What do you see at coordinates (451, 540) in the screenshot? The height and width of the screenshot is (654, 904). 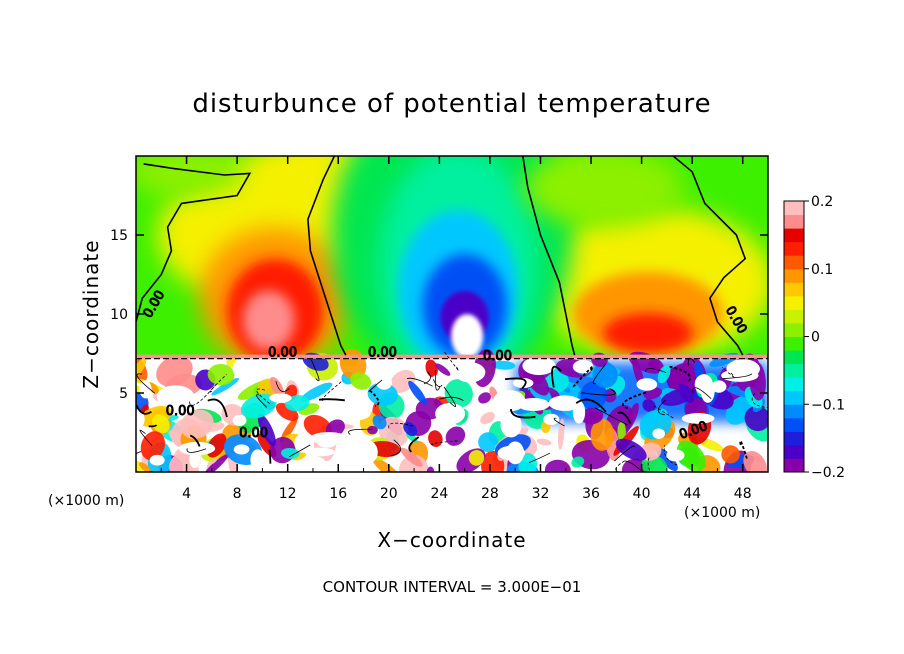 I see `x-axis-label: X−coordinate` at bounding box center [451, 540].